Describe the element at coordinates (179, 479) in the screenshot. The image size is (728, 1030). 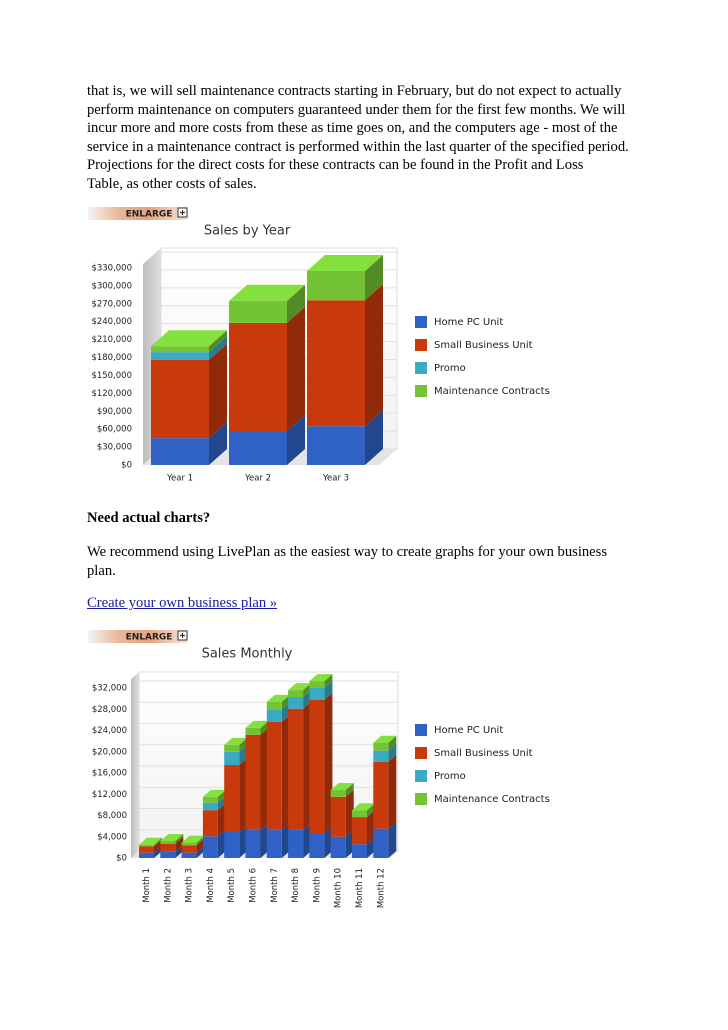
I see `x-tick-label: Year 1` at that location.